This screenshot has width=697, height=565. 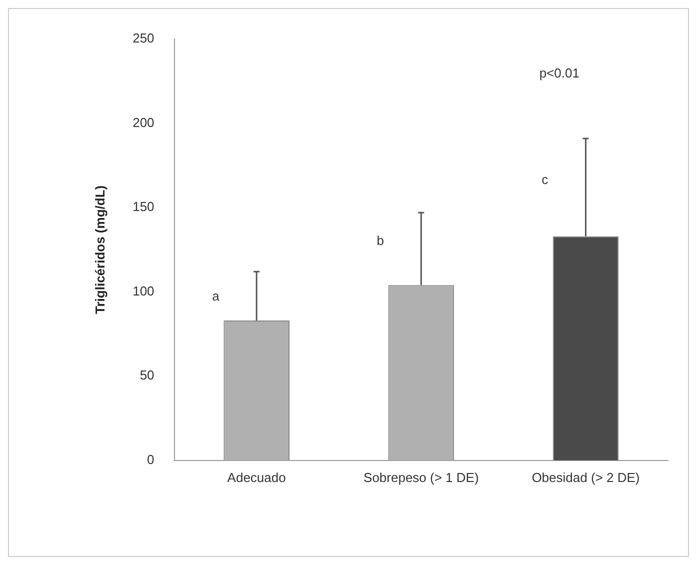 What do you see at coordinates (143, 122) in the screenshot?
I see `y-tick-label: 200` at bounding box center [143, 122].